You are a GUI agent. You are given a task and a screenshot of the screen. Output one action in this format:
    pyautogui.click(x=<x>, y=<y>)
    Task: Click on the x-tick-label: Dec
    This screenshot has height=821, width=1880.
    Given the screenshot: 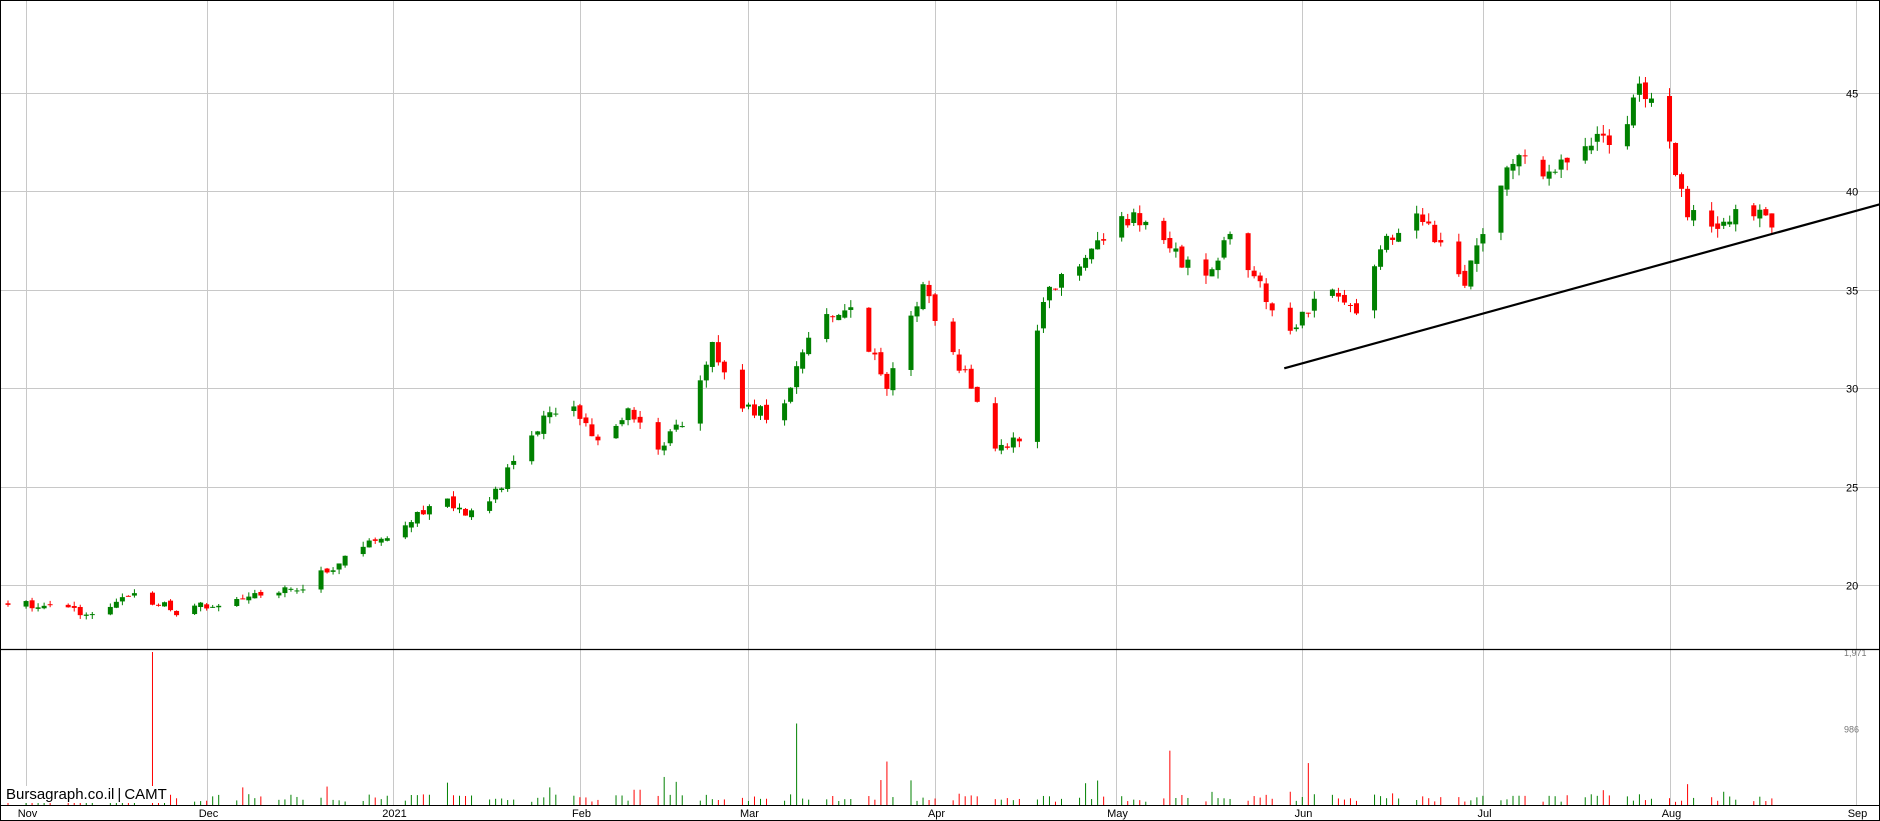 What is the action you would take?
    pyautogui.click(x=209, y=814)
    